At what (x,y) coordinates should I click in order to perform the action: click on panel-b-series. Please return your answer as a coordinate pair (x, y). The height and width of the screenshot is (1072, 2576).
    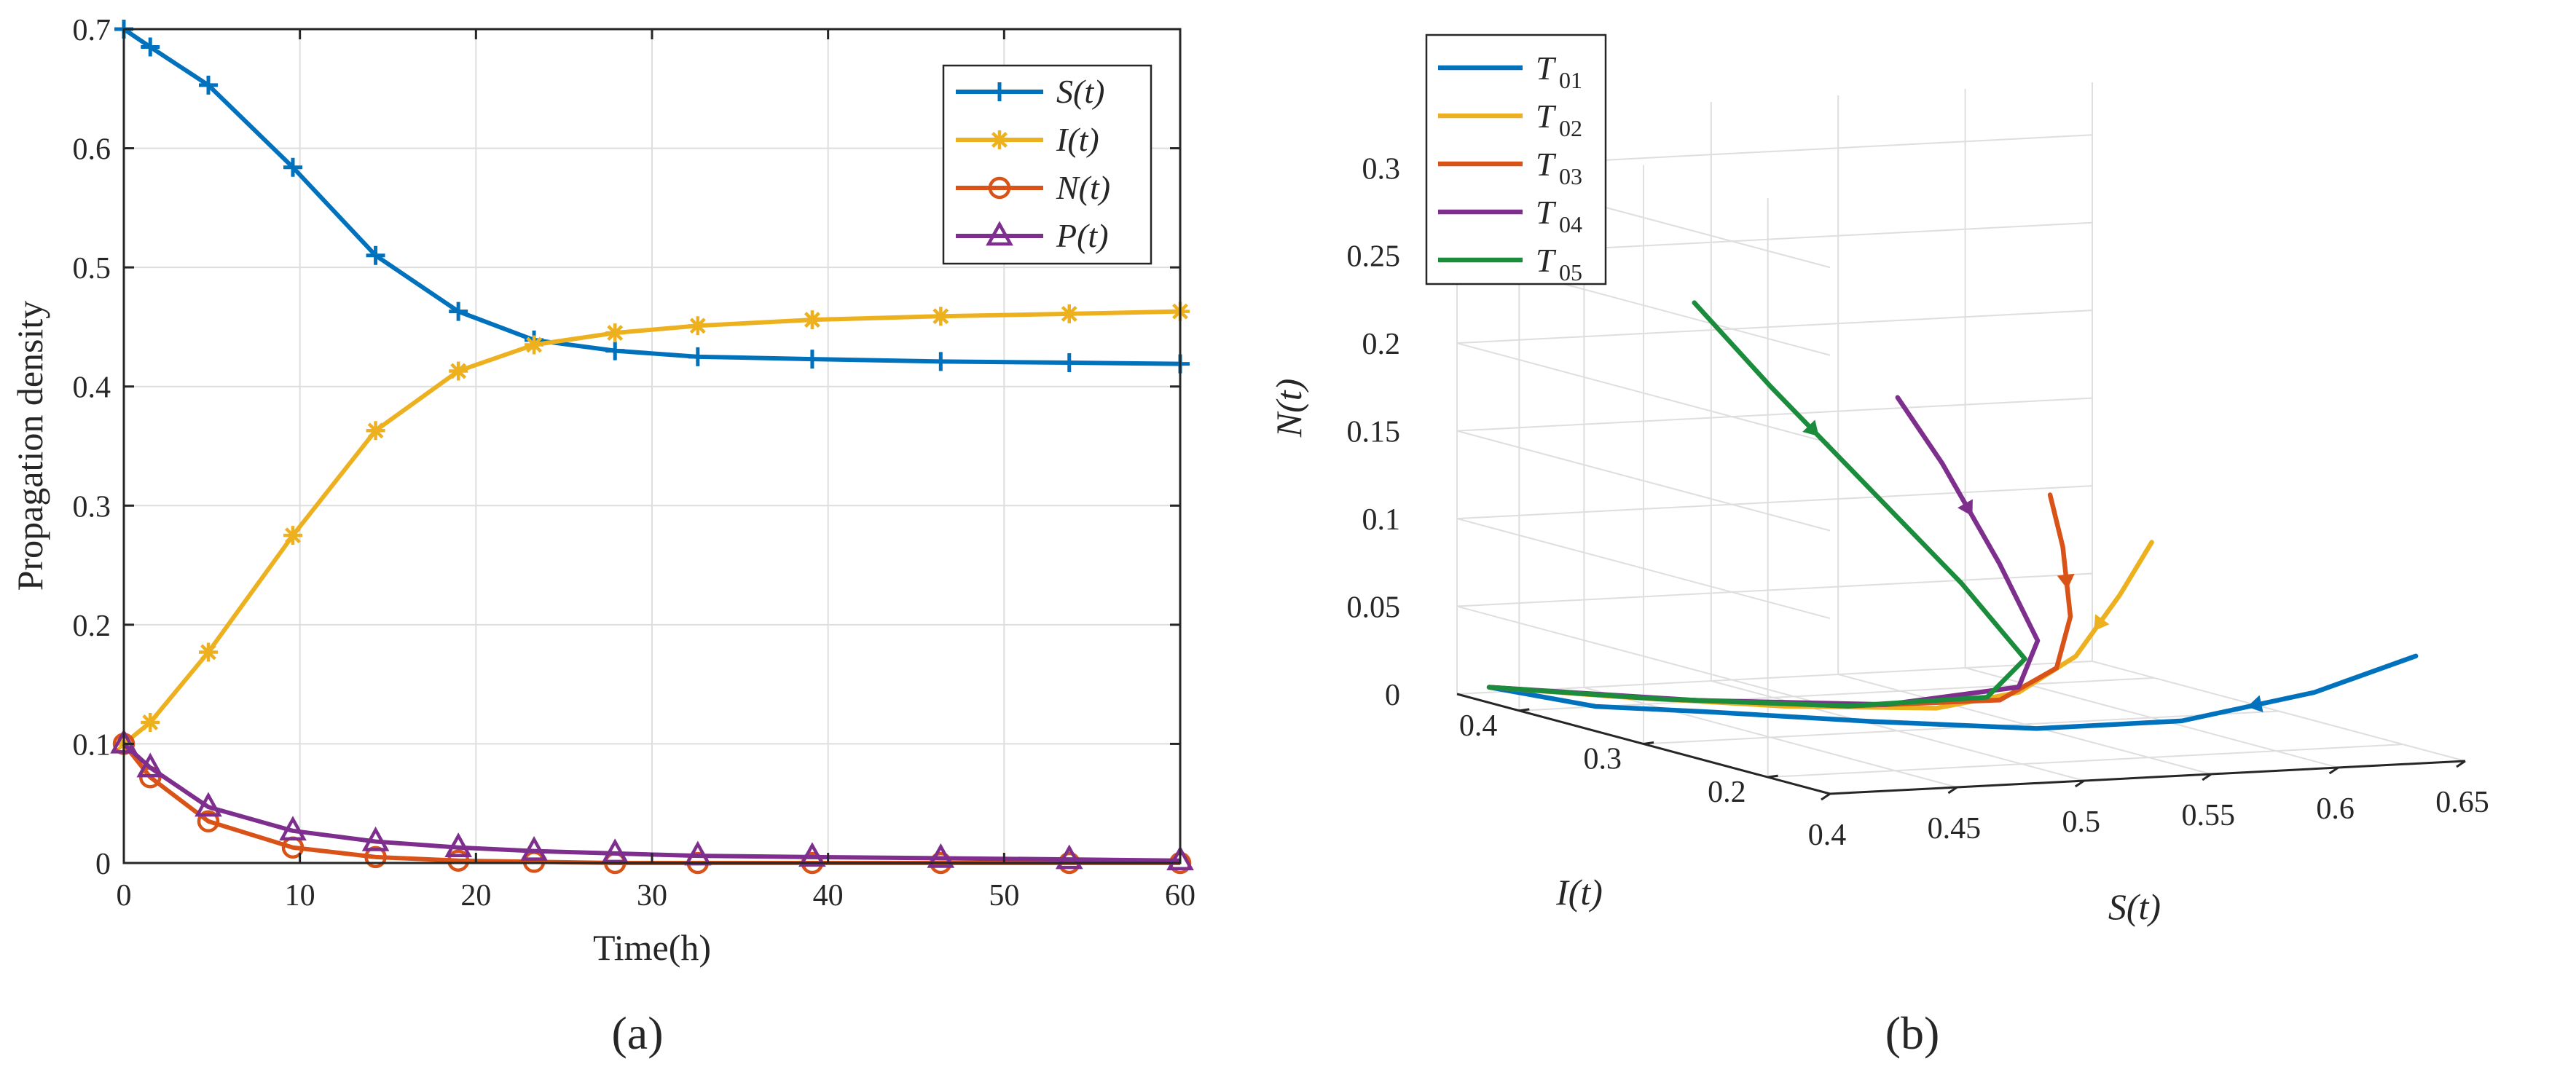
    Looking at the image, I should click on (1952, 515).